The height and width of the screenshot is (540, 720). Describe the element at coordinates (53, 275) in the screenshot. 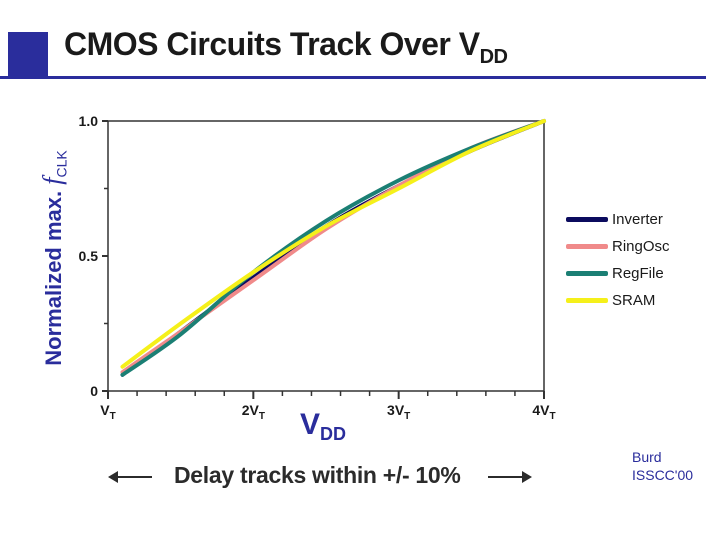

I see `y-axis-label-main: Normalized max.` at that location.